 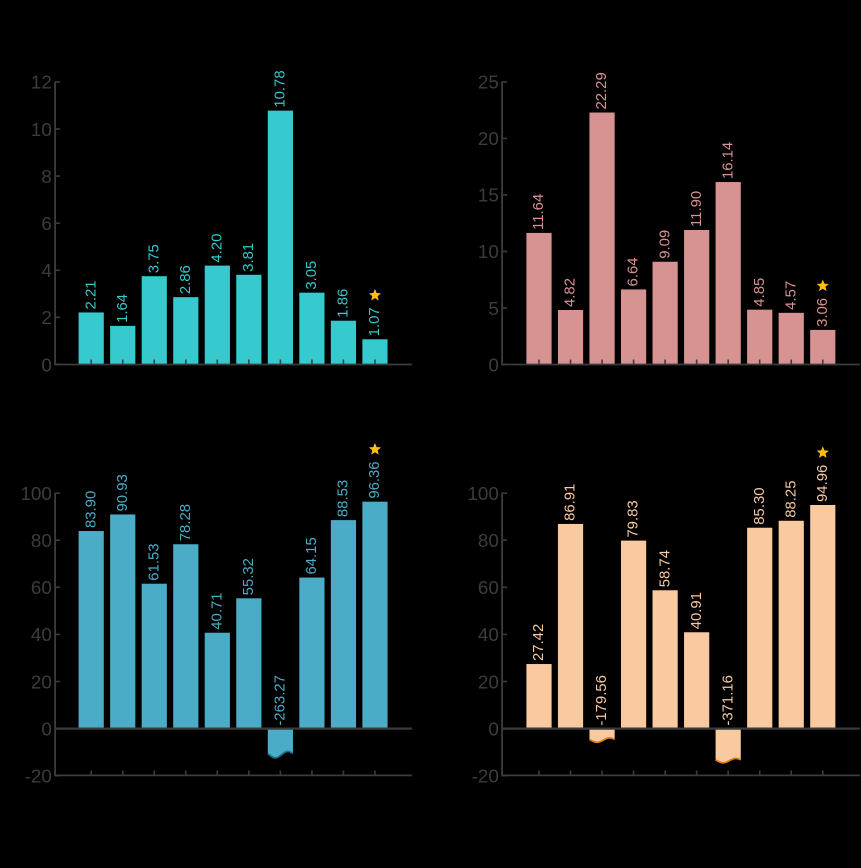 What do you see at coordinates (312, 275) in the screenshot?
I see `svg-text: 3.05` at bounding box center [312, 275].